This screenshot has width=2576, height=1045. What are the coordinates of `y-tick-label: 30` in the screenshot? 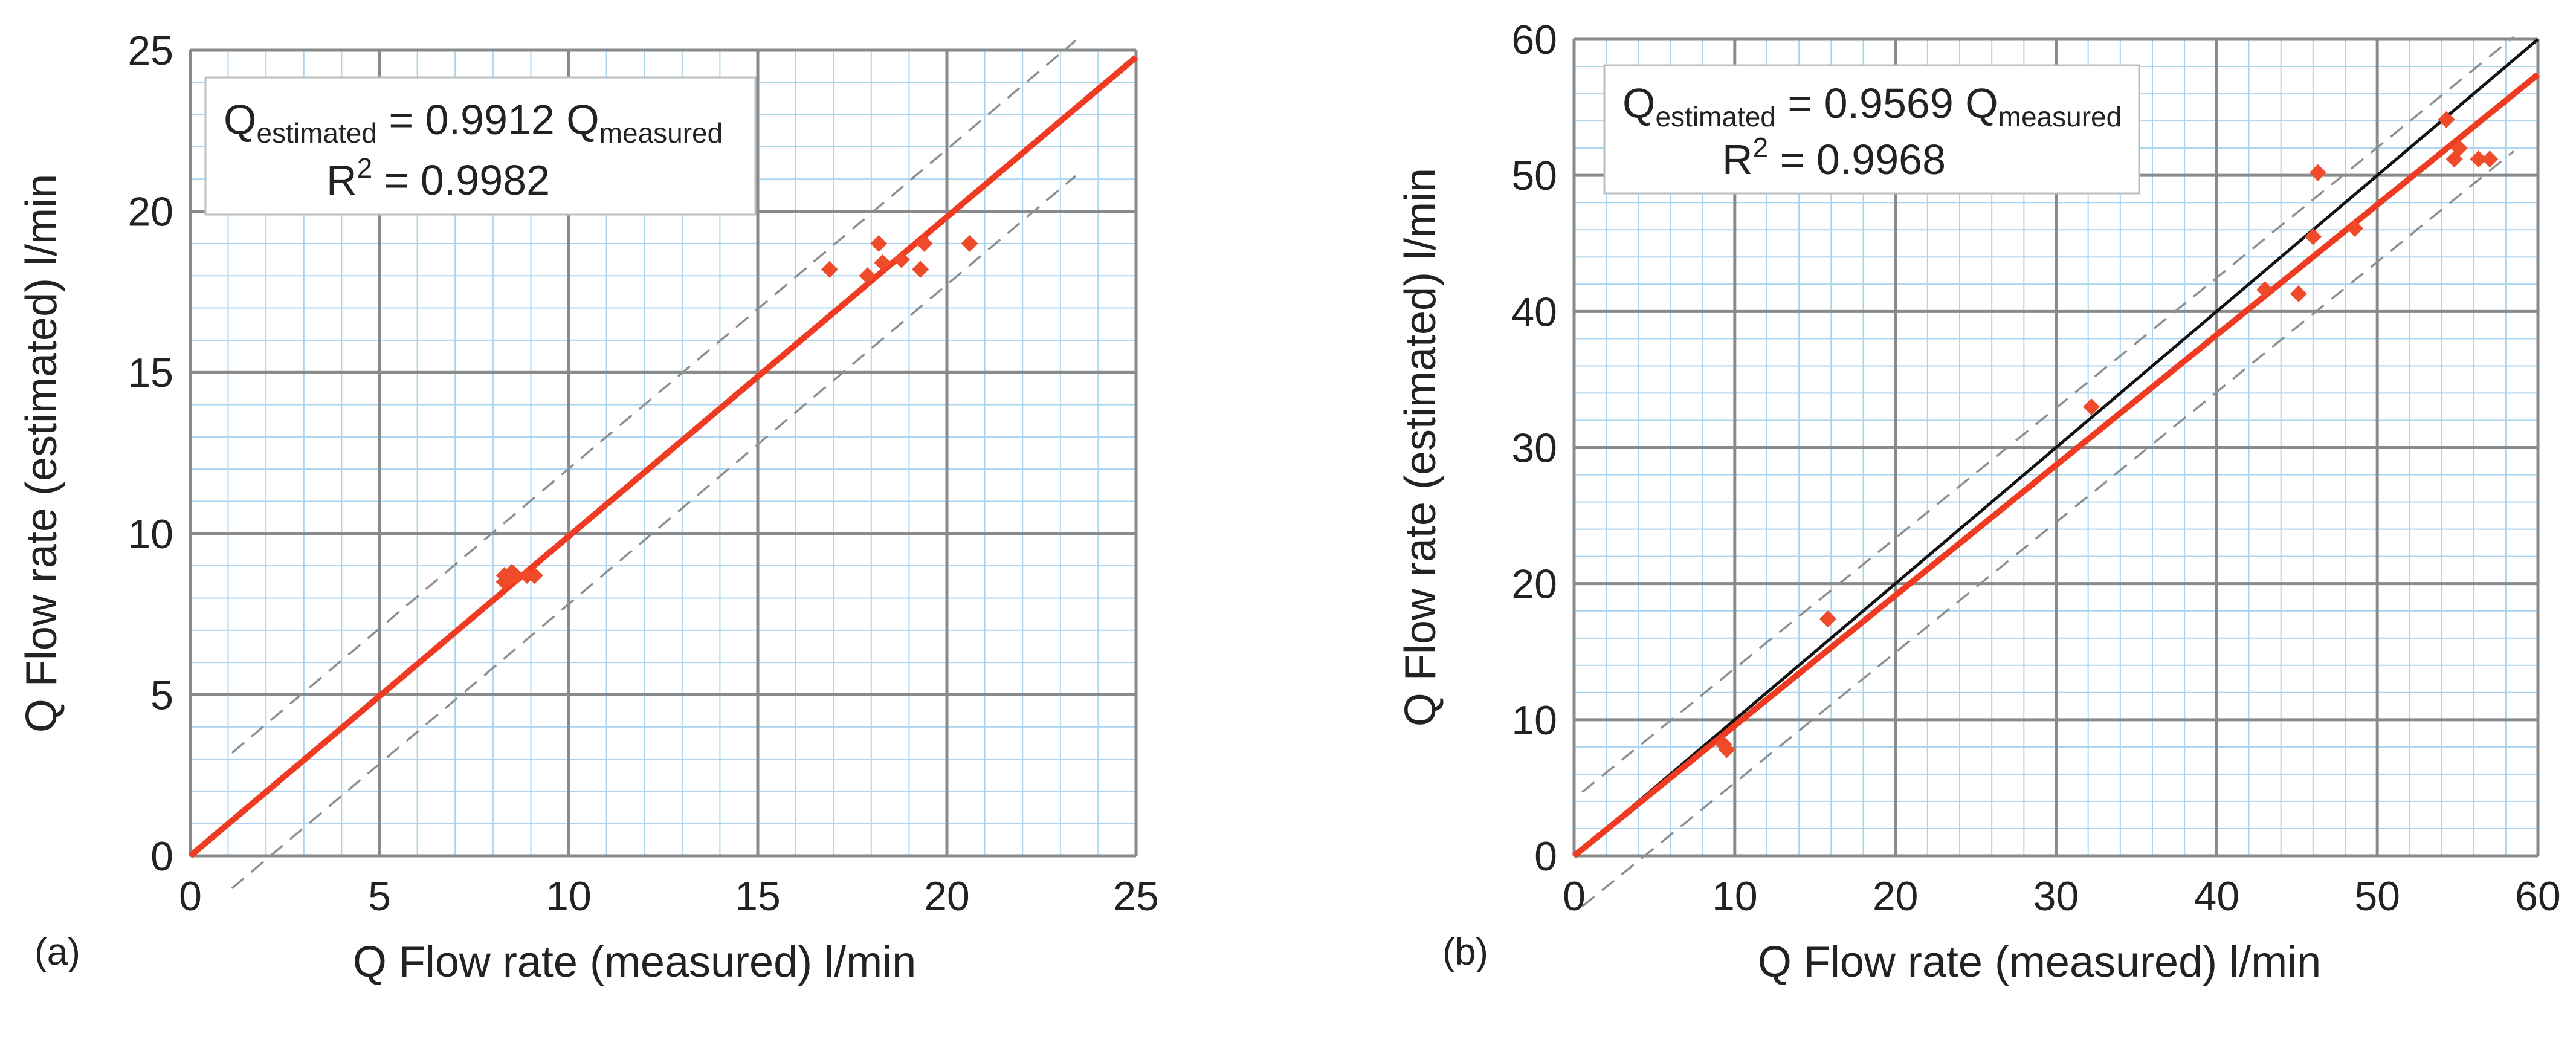 It's located at (1534, 448).